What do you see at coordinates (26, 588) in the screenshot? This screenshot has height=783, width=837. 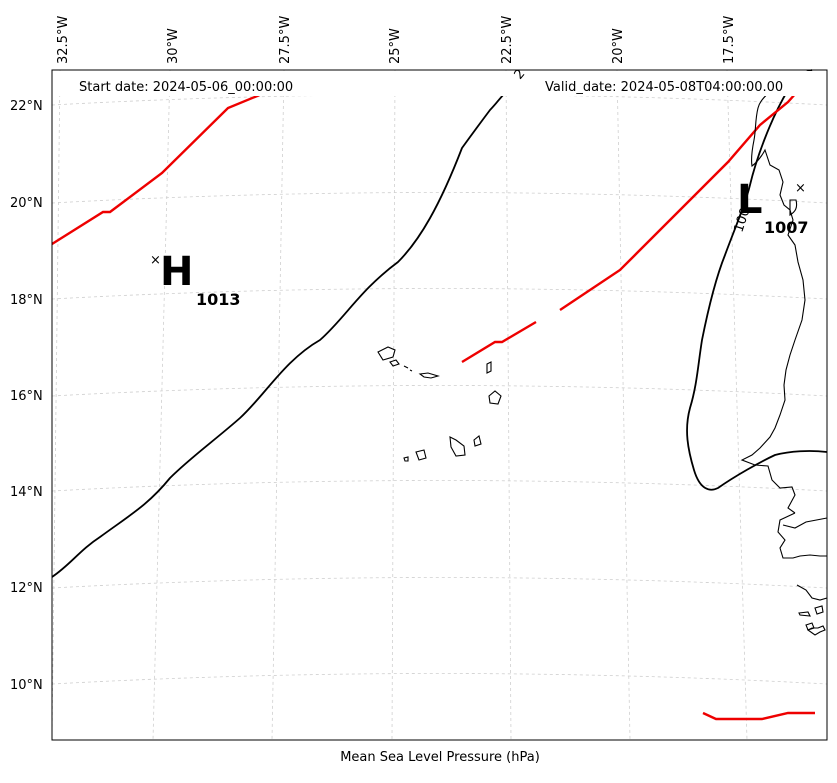 I see `lat-label: 12°N` at bounding box center [26, 588].